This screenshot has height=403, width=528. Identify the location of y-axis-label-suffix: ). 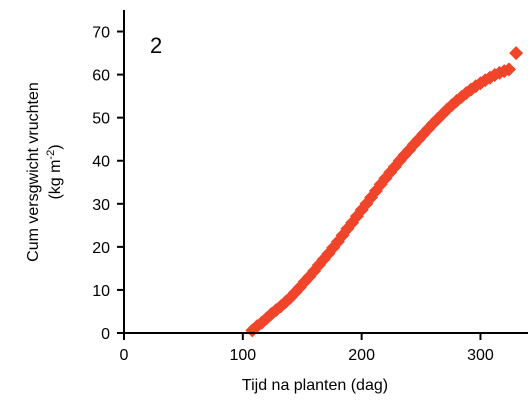
(55, 146).